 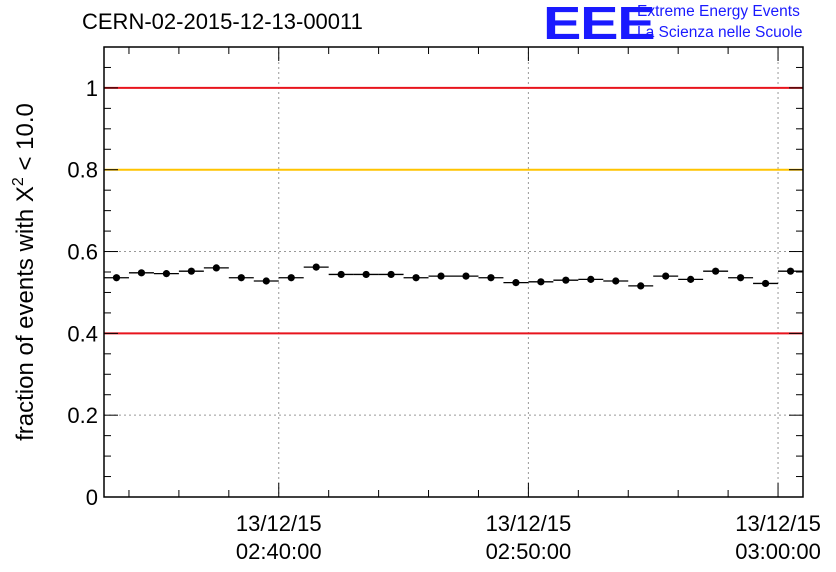 I want to click on chart-title: CERN-02-2015-12-13-00011, so click(x=222, y=21).